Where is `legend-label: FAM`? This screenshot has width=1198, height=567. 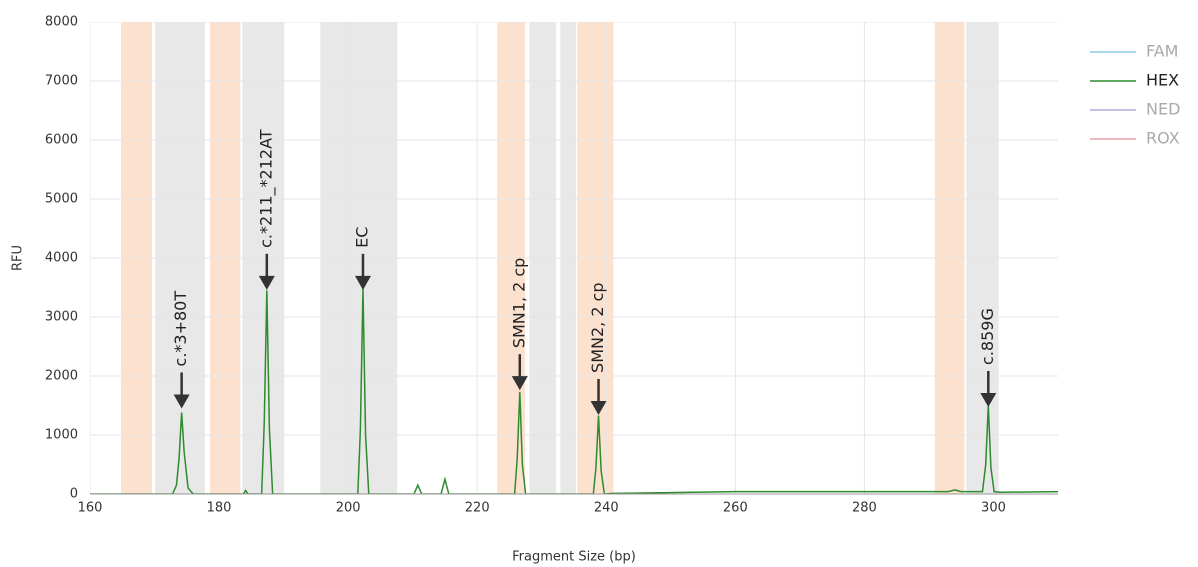
legend-label: FAM is located at coordinates (1162, 51).